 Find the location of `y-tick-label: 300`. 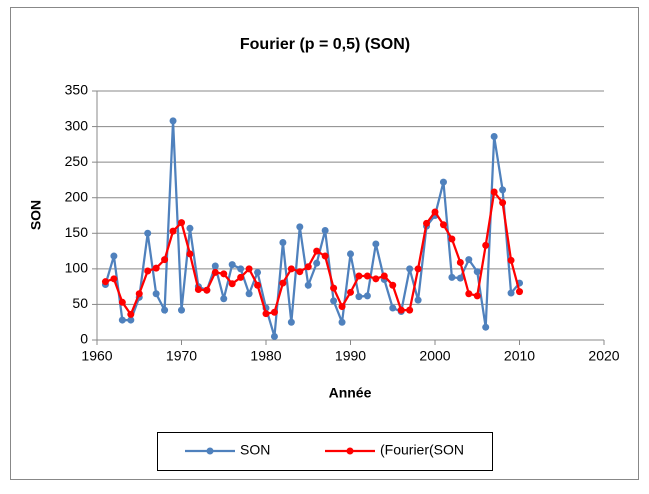

y-tick-label: 300 is located at coordinates (77, 125).